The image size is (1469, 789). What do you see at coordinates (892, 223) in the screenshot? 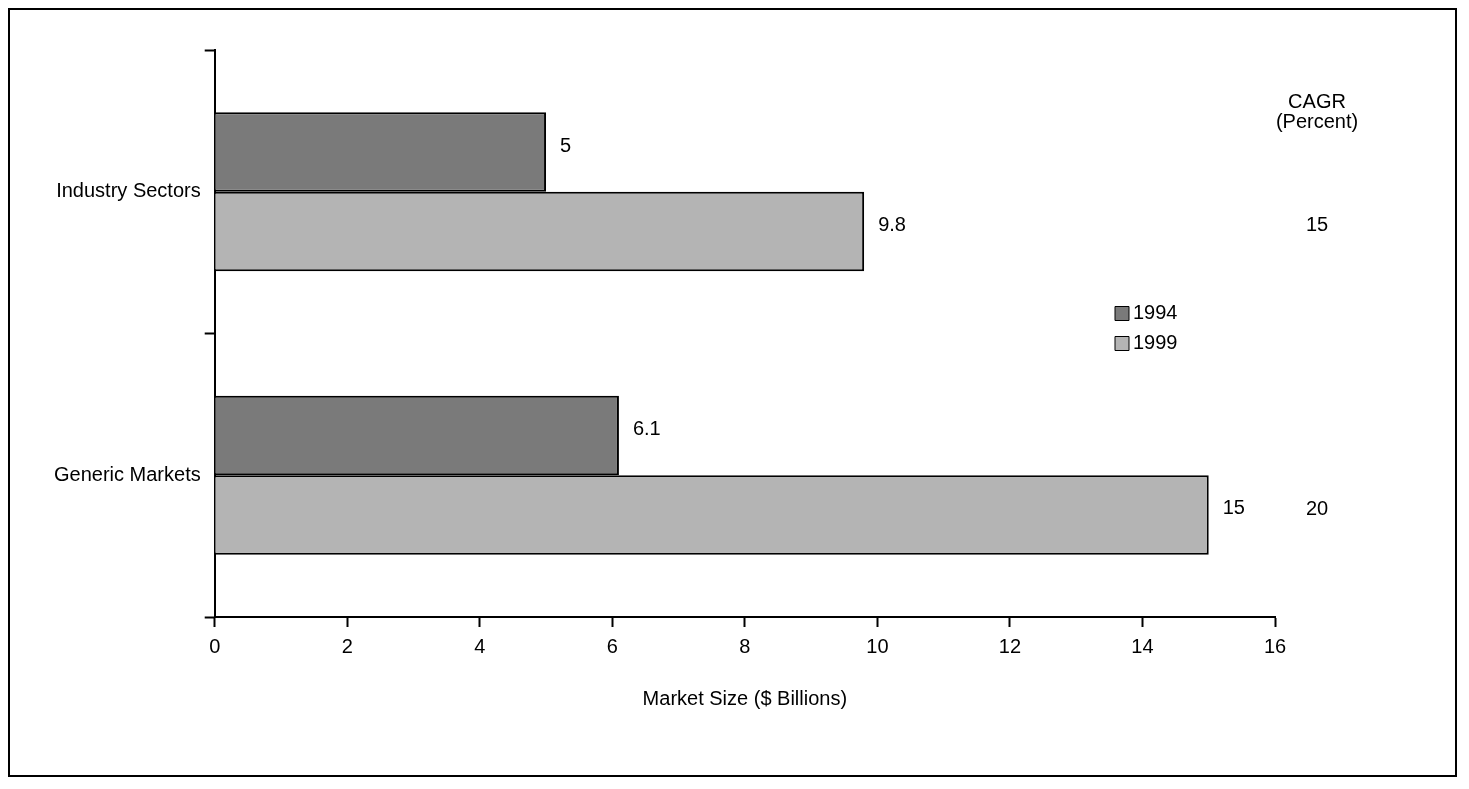
I see `data-label: 9.8` at bounding box center [892, 223].